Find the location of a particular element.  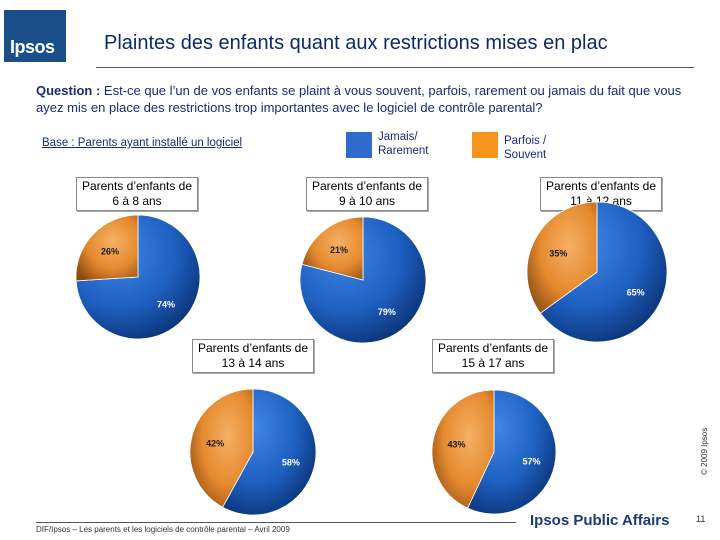

legend-parfois-line1: Parfois / is located at coordinates (525, 141).